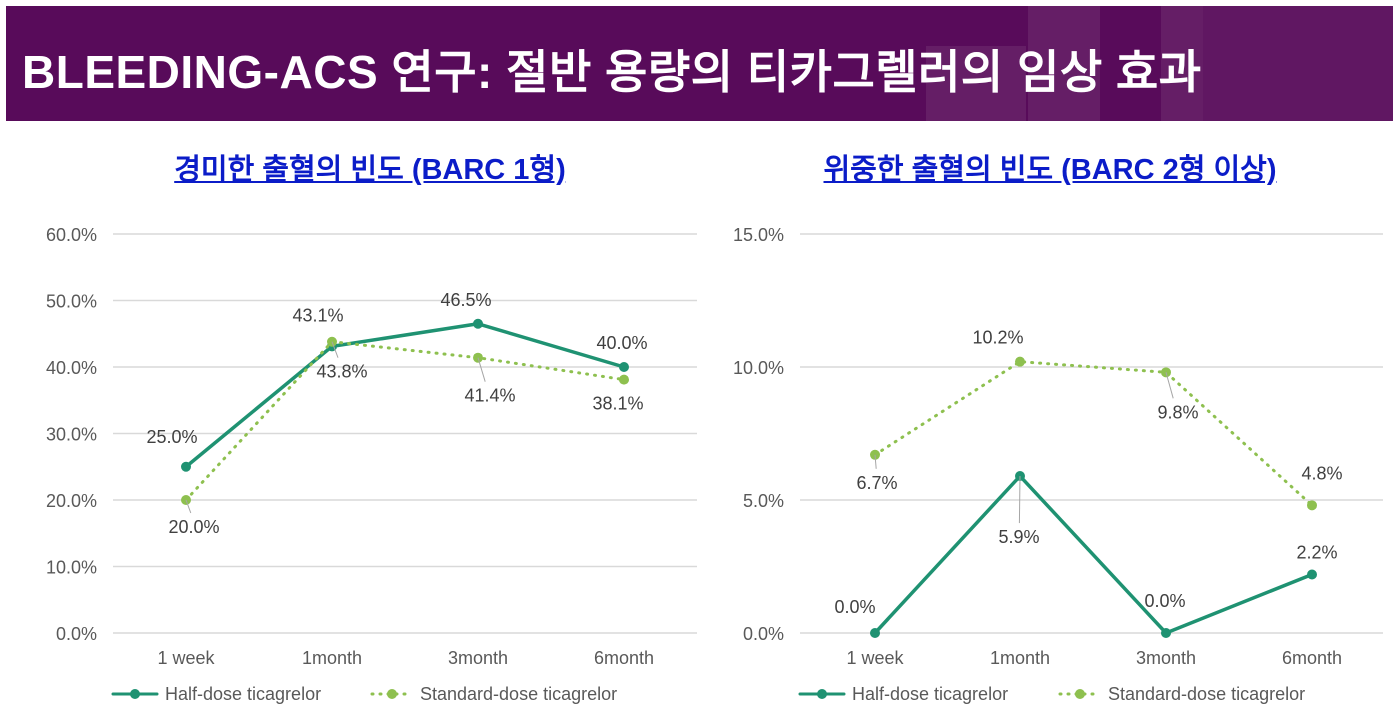  I want to click on y-tick-label: 50.0%, so click(71, 302).